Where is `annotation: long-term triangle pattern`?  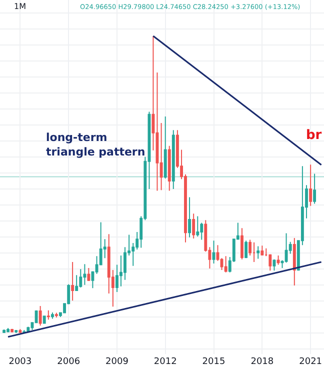 annotation: long-term triangle pattern is located at coordinates (96, 144).